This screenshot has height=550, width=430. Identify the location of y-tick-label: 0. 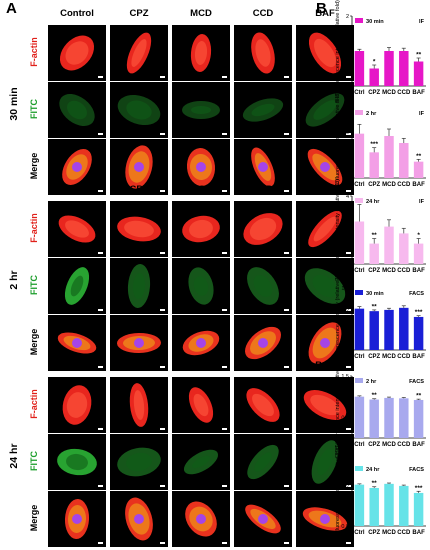
(347, 87).